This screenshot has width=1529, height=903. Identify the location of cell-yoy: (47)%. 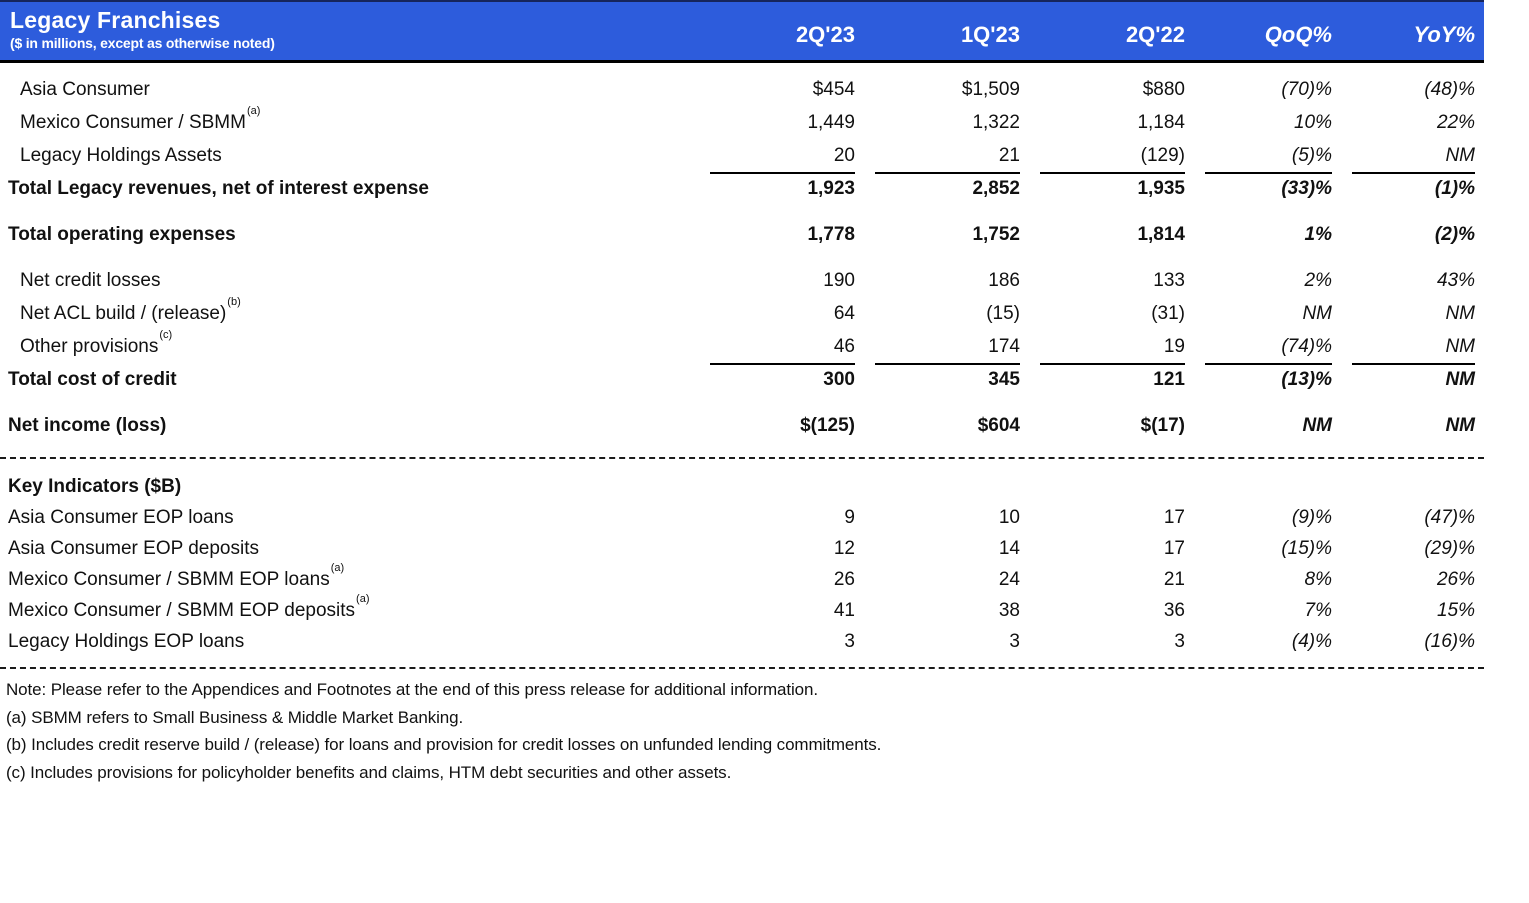
(1449, 517).